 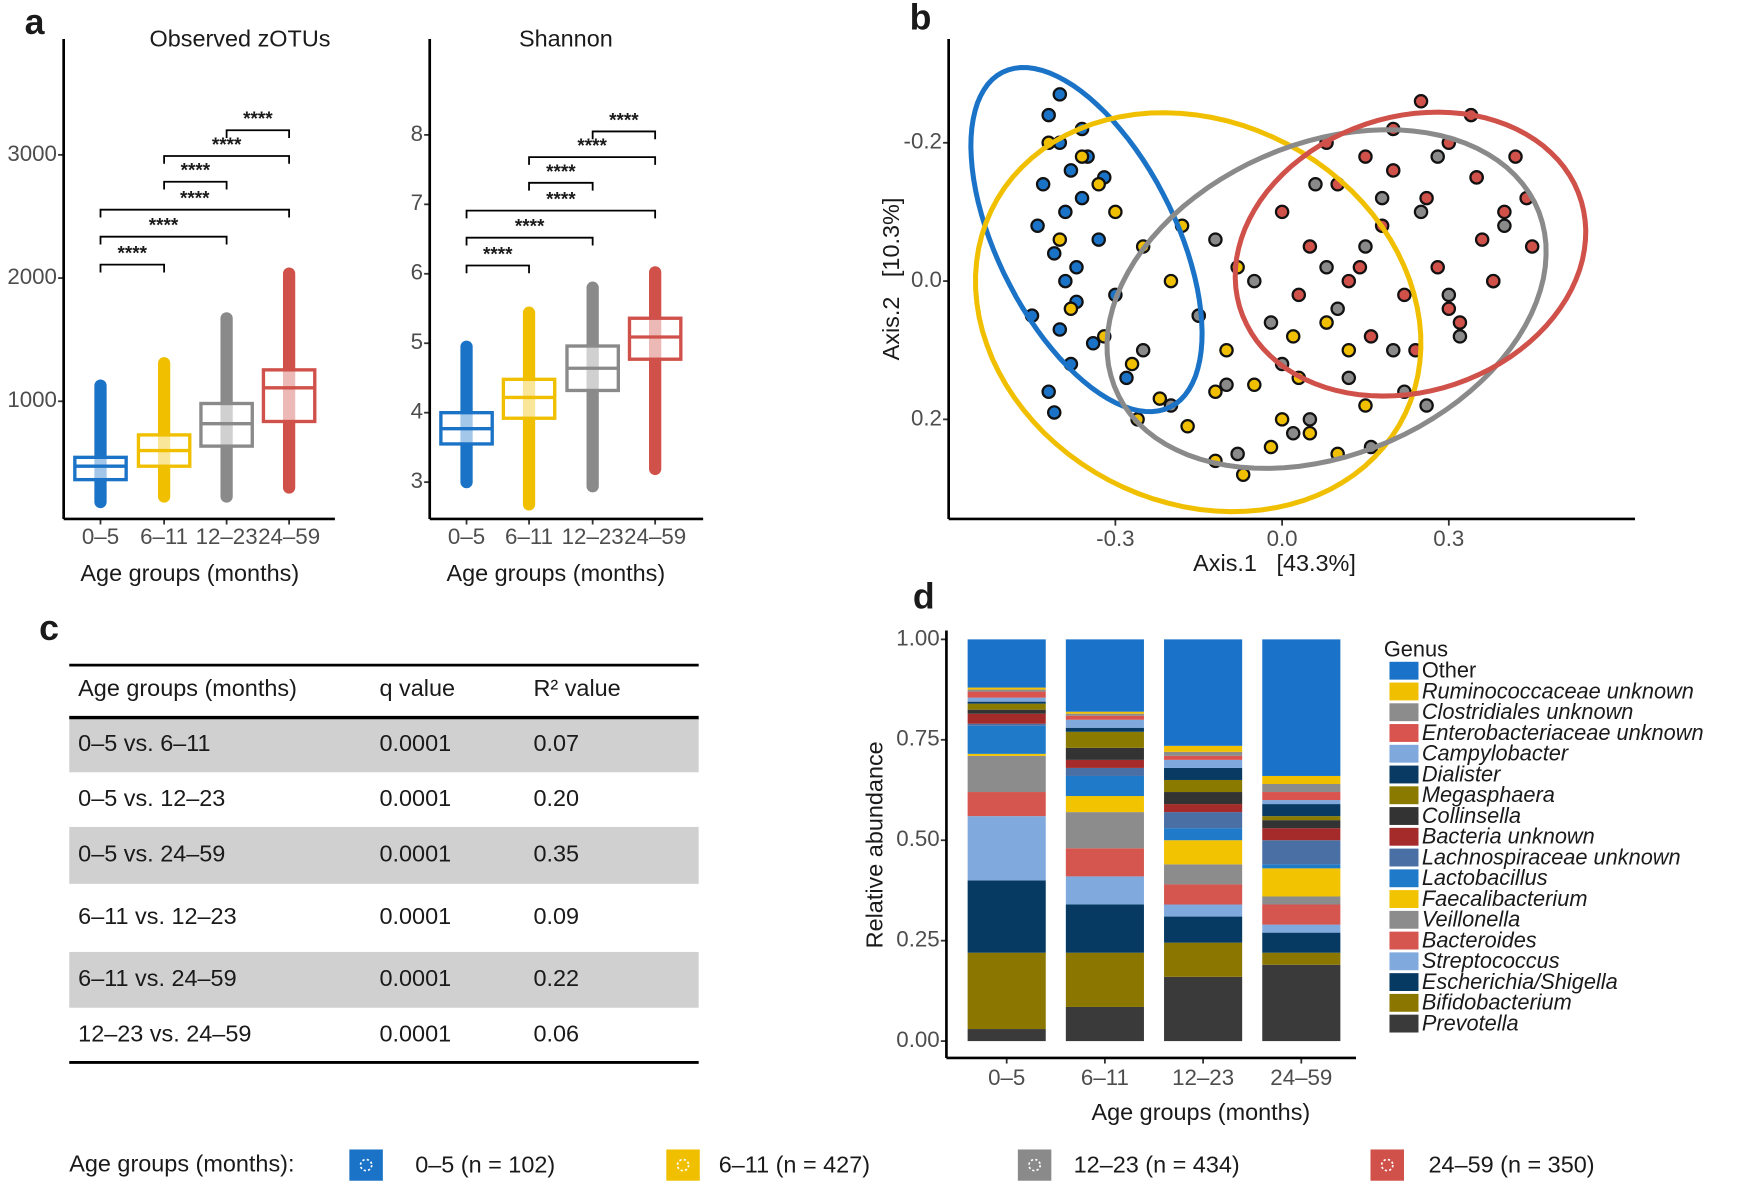 What do you see at coordinates (35, 22) in the screenshot?
I see `panel-label: a` at bounding box center [35, 22].